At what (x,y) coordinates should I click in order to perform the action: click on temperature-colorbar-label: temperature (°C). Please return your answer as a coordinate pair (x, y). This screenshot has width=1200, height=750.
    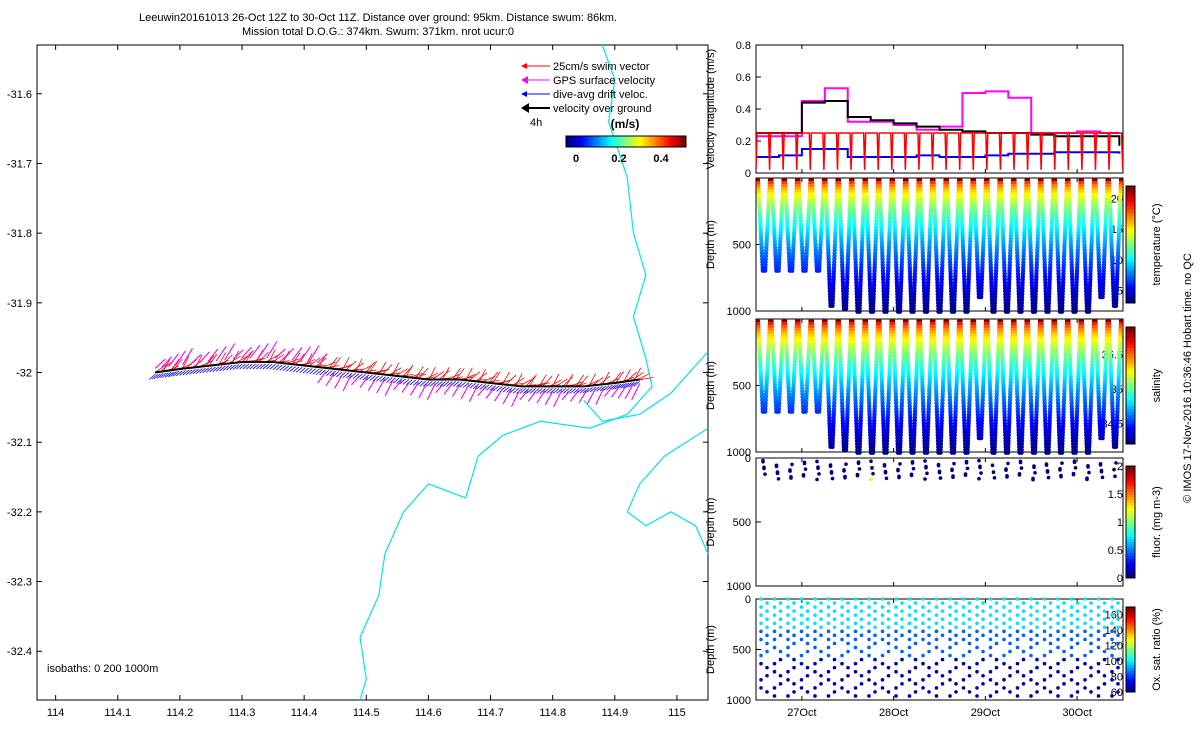
    Looking at the image, I should click on (1157, 244).